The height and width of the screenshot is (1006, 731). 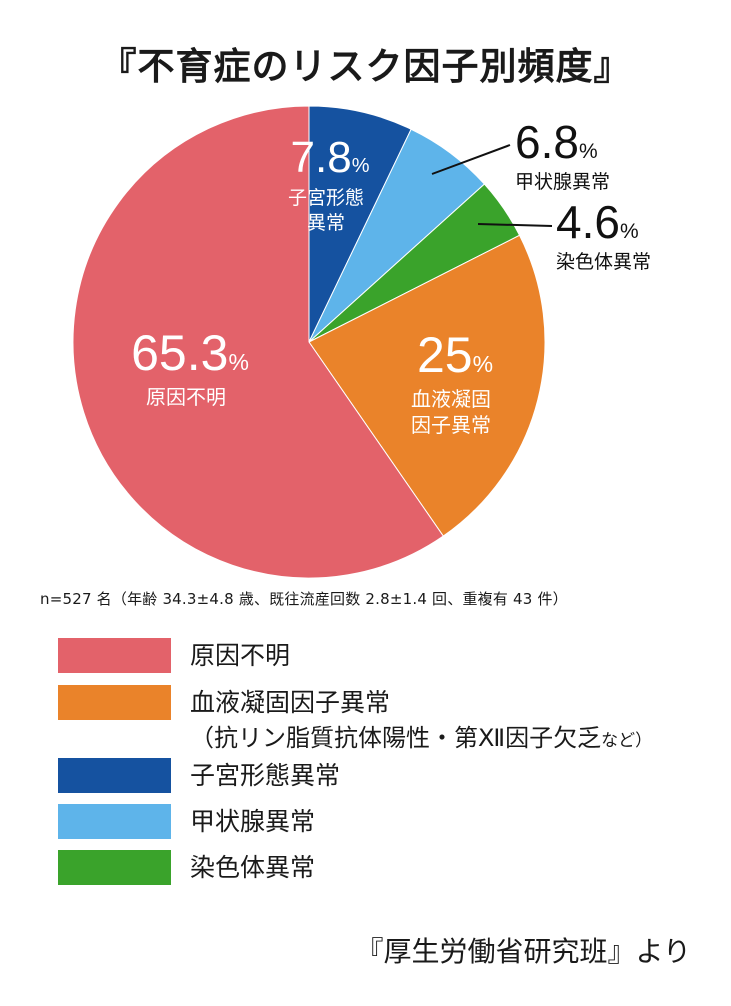 What do you see at coordinates (365, 66) in the screenshot?
I see `chart-title: 『不育症のリスク因子別頻度』` at bounding box center [365, 66].